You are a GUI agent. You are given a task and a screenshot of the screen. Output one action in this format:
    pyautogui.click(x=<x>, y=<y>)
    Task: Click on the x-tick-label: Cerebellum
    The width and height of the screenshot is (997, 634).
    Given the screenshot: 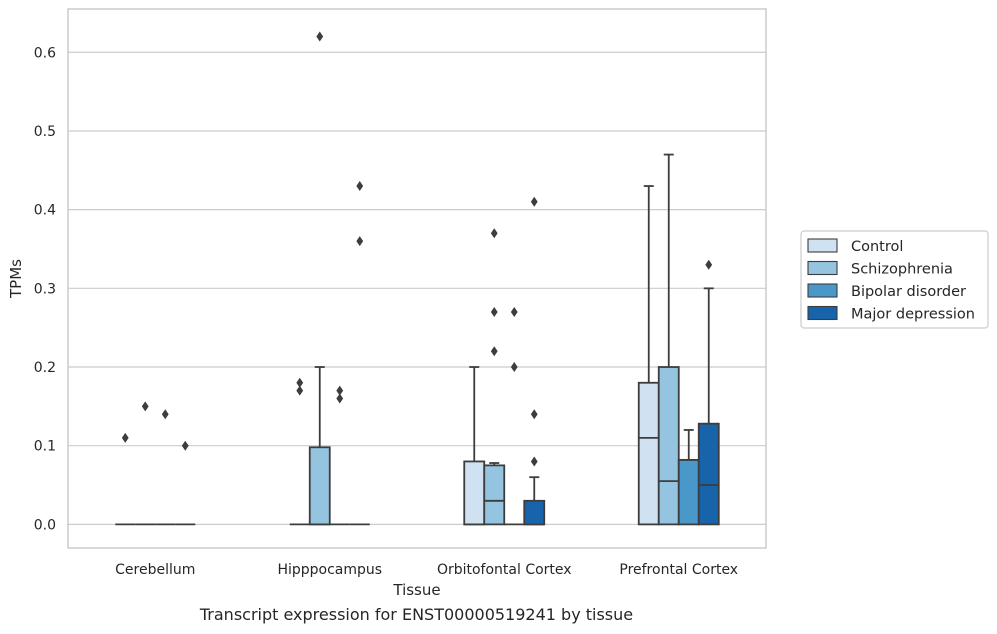 What is the action you would take?
    pyautogui.click(x=155, y=570)
    